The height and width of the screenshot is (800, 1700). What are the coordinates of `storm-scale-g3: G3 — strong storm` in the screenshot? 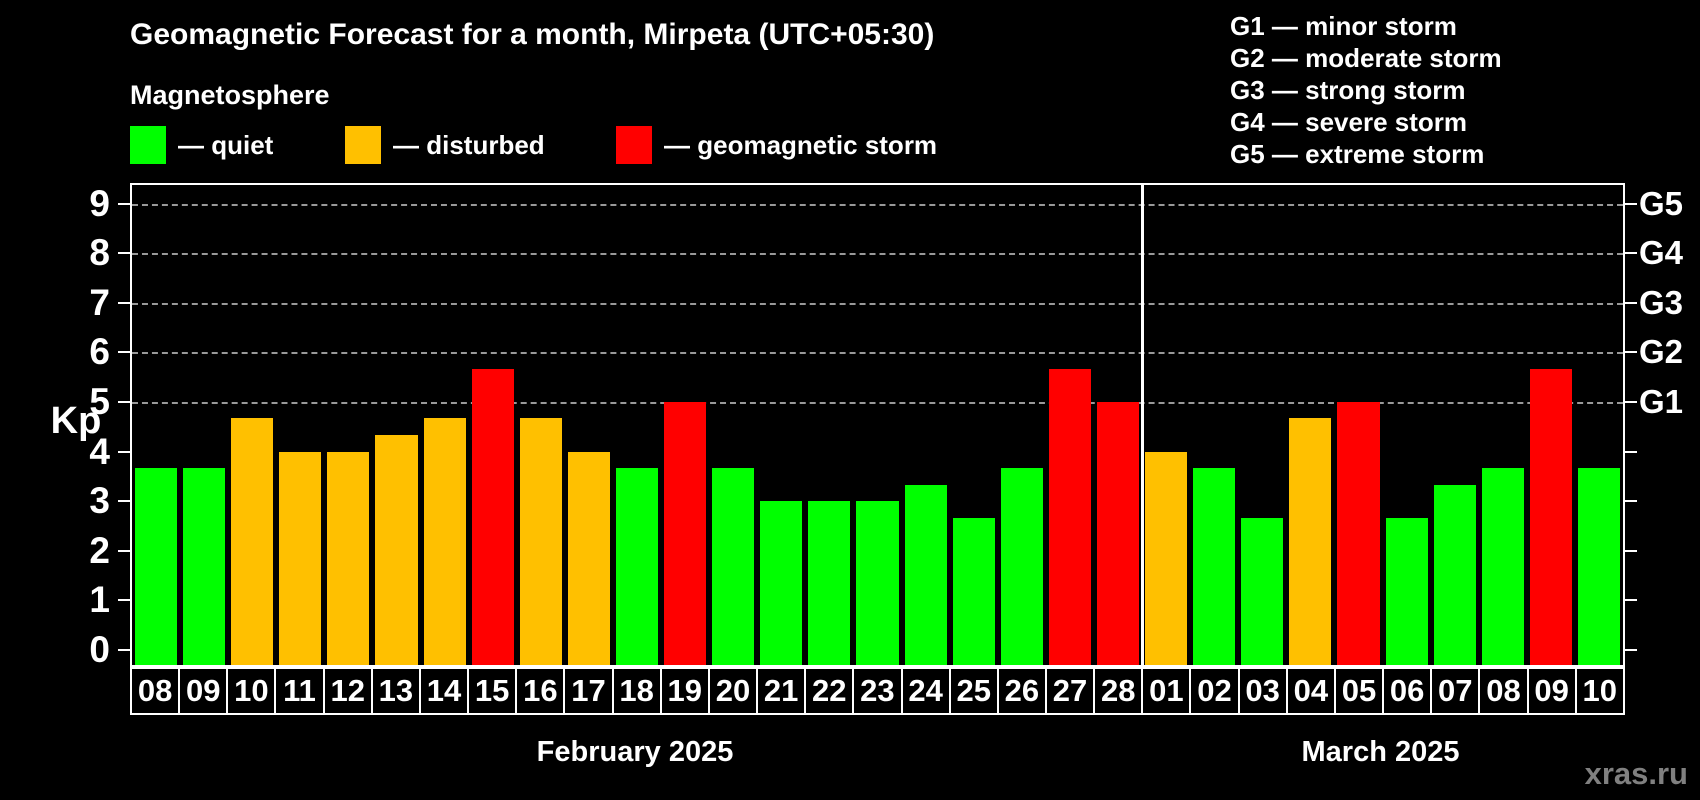 It's located at (1348, 90).